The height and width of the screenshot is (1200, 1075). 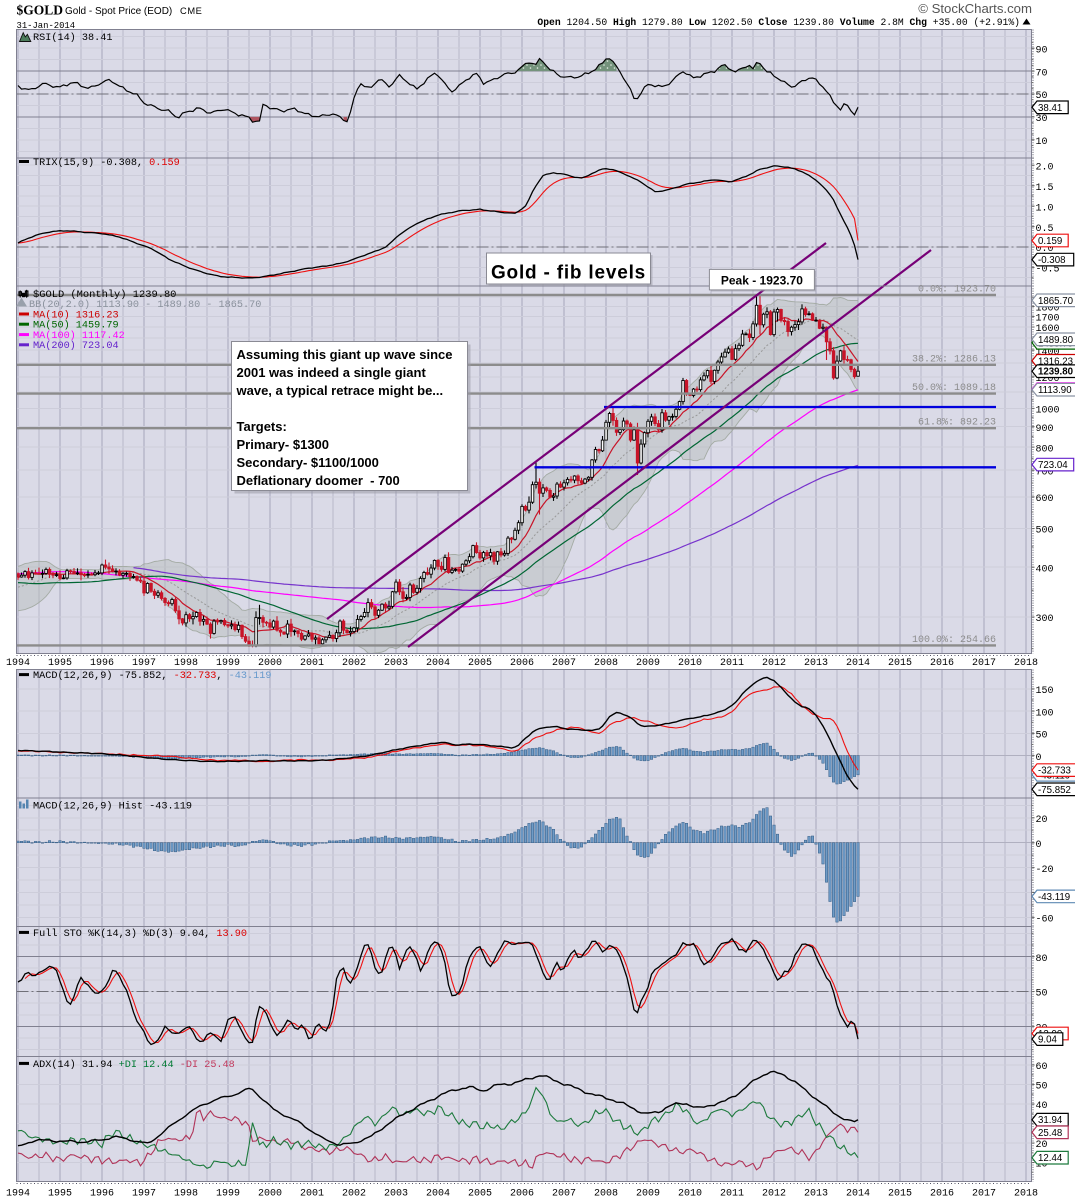 What do you see at coordinates (1054, 897) in the screenshot?
I see `svg-text: -43.119` at bounding box center [1054, 897].